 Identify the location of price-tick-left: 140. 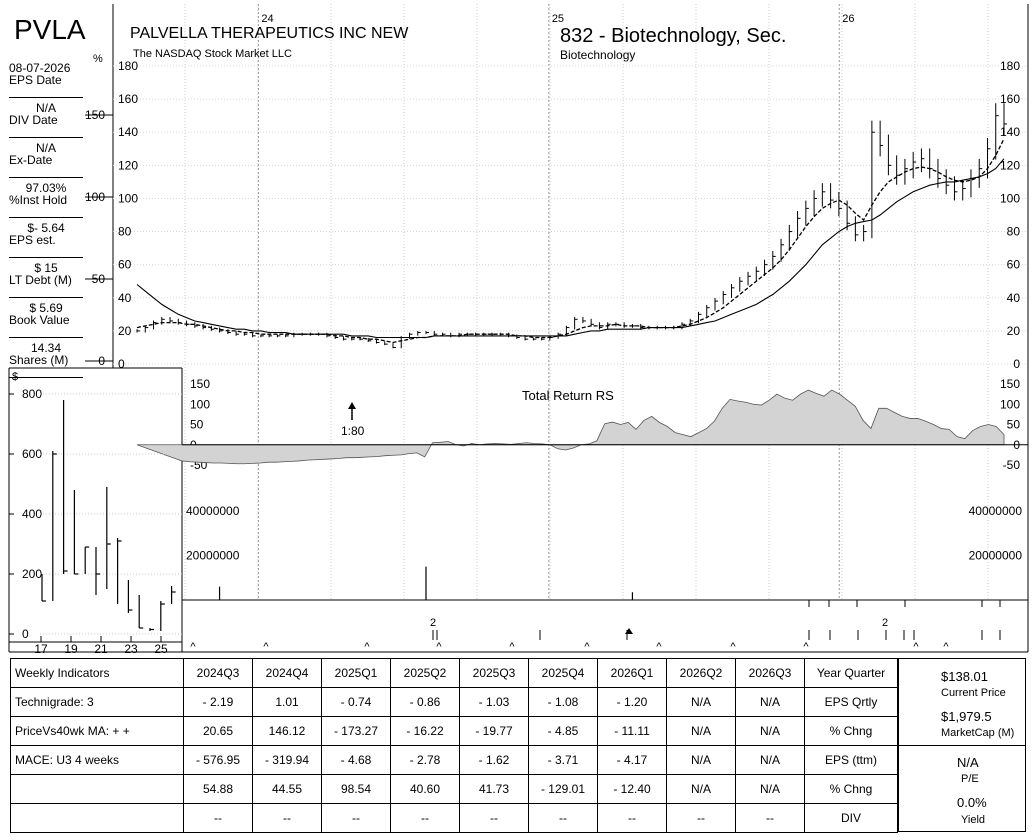
(128, 132).